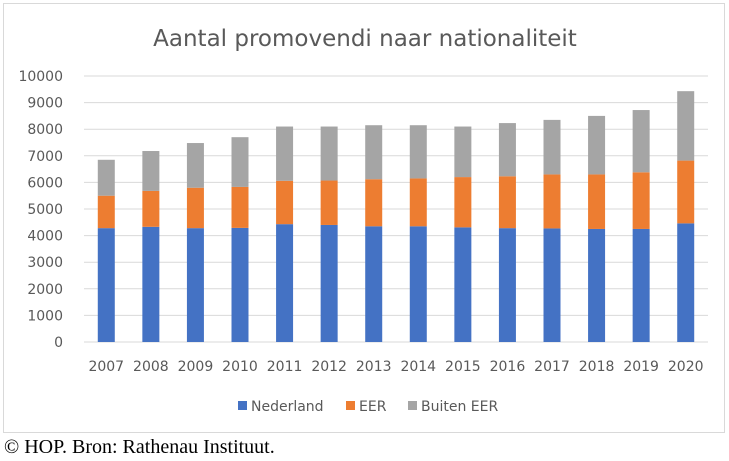  Describe the element at coordinates (106, 367) in the screenshot. I see `x-tick-label: 2007` at that location.